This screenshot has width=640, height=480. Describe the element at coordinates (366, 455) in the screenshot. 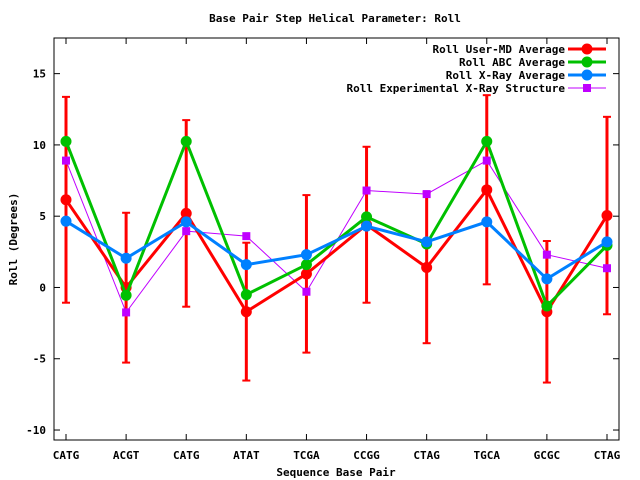

I see `x-tick-label: CCGG` at that location.